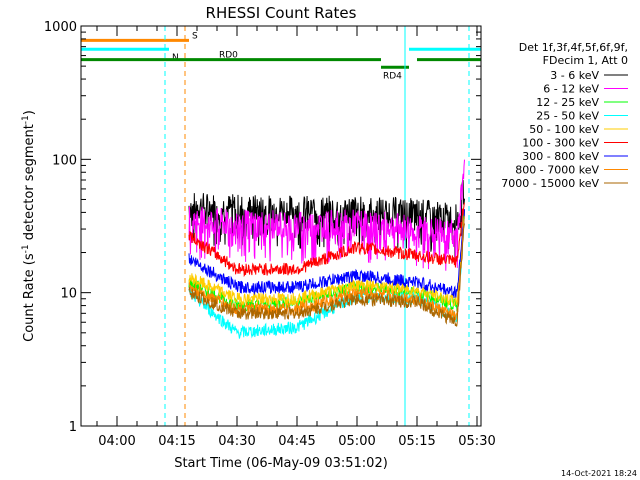  What do you see at coordinates (281, 56) in the screenshot?
I see `flag-bars: SNRD0RD4` at bounding box center [281, 56].